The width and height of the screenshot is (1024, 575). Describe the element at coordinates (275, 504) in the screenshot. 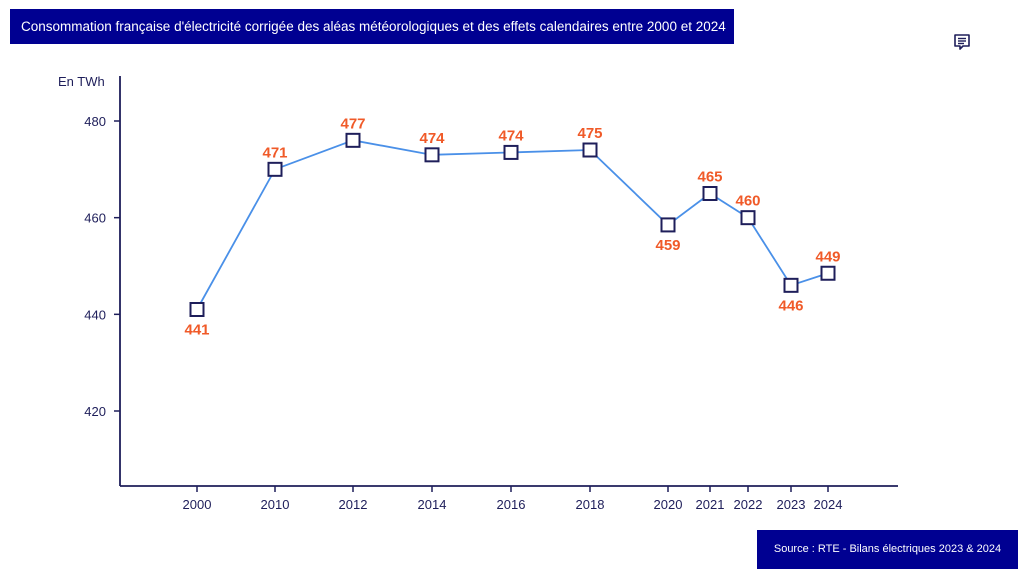

I see `x-tick-label: 2010` at that location.